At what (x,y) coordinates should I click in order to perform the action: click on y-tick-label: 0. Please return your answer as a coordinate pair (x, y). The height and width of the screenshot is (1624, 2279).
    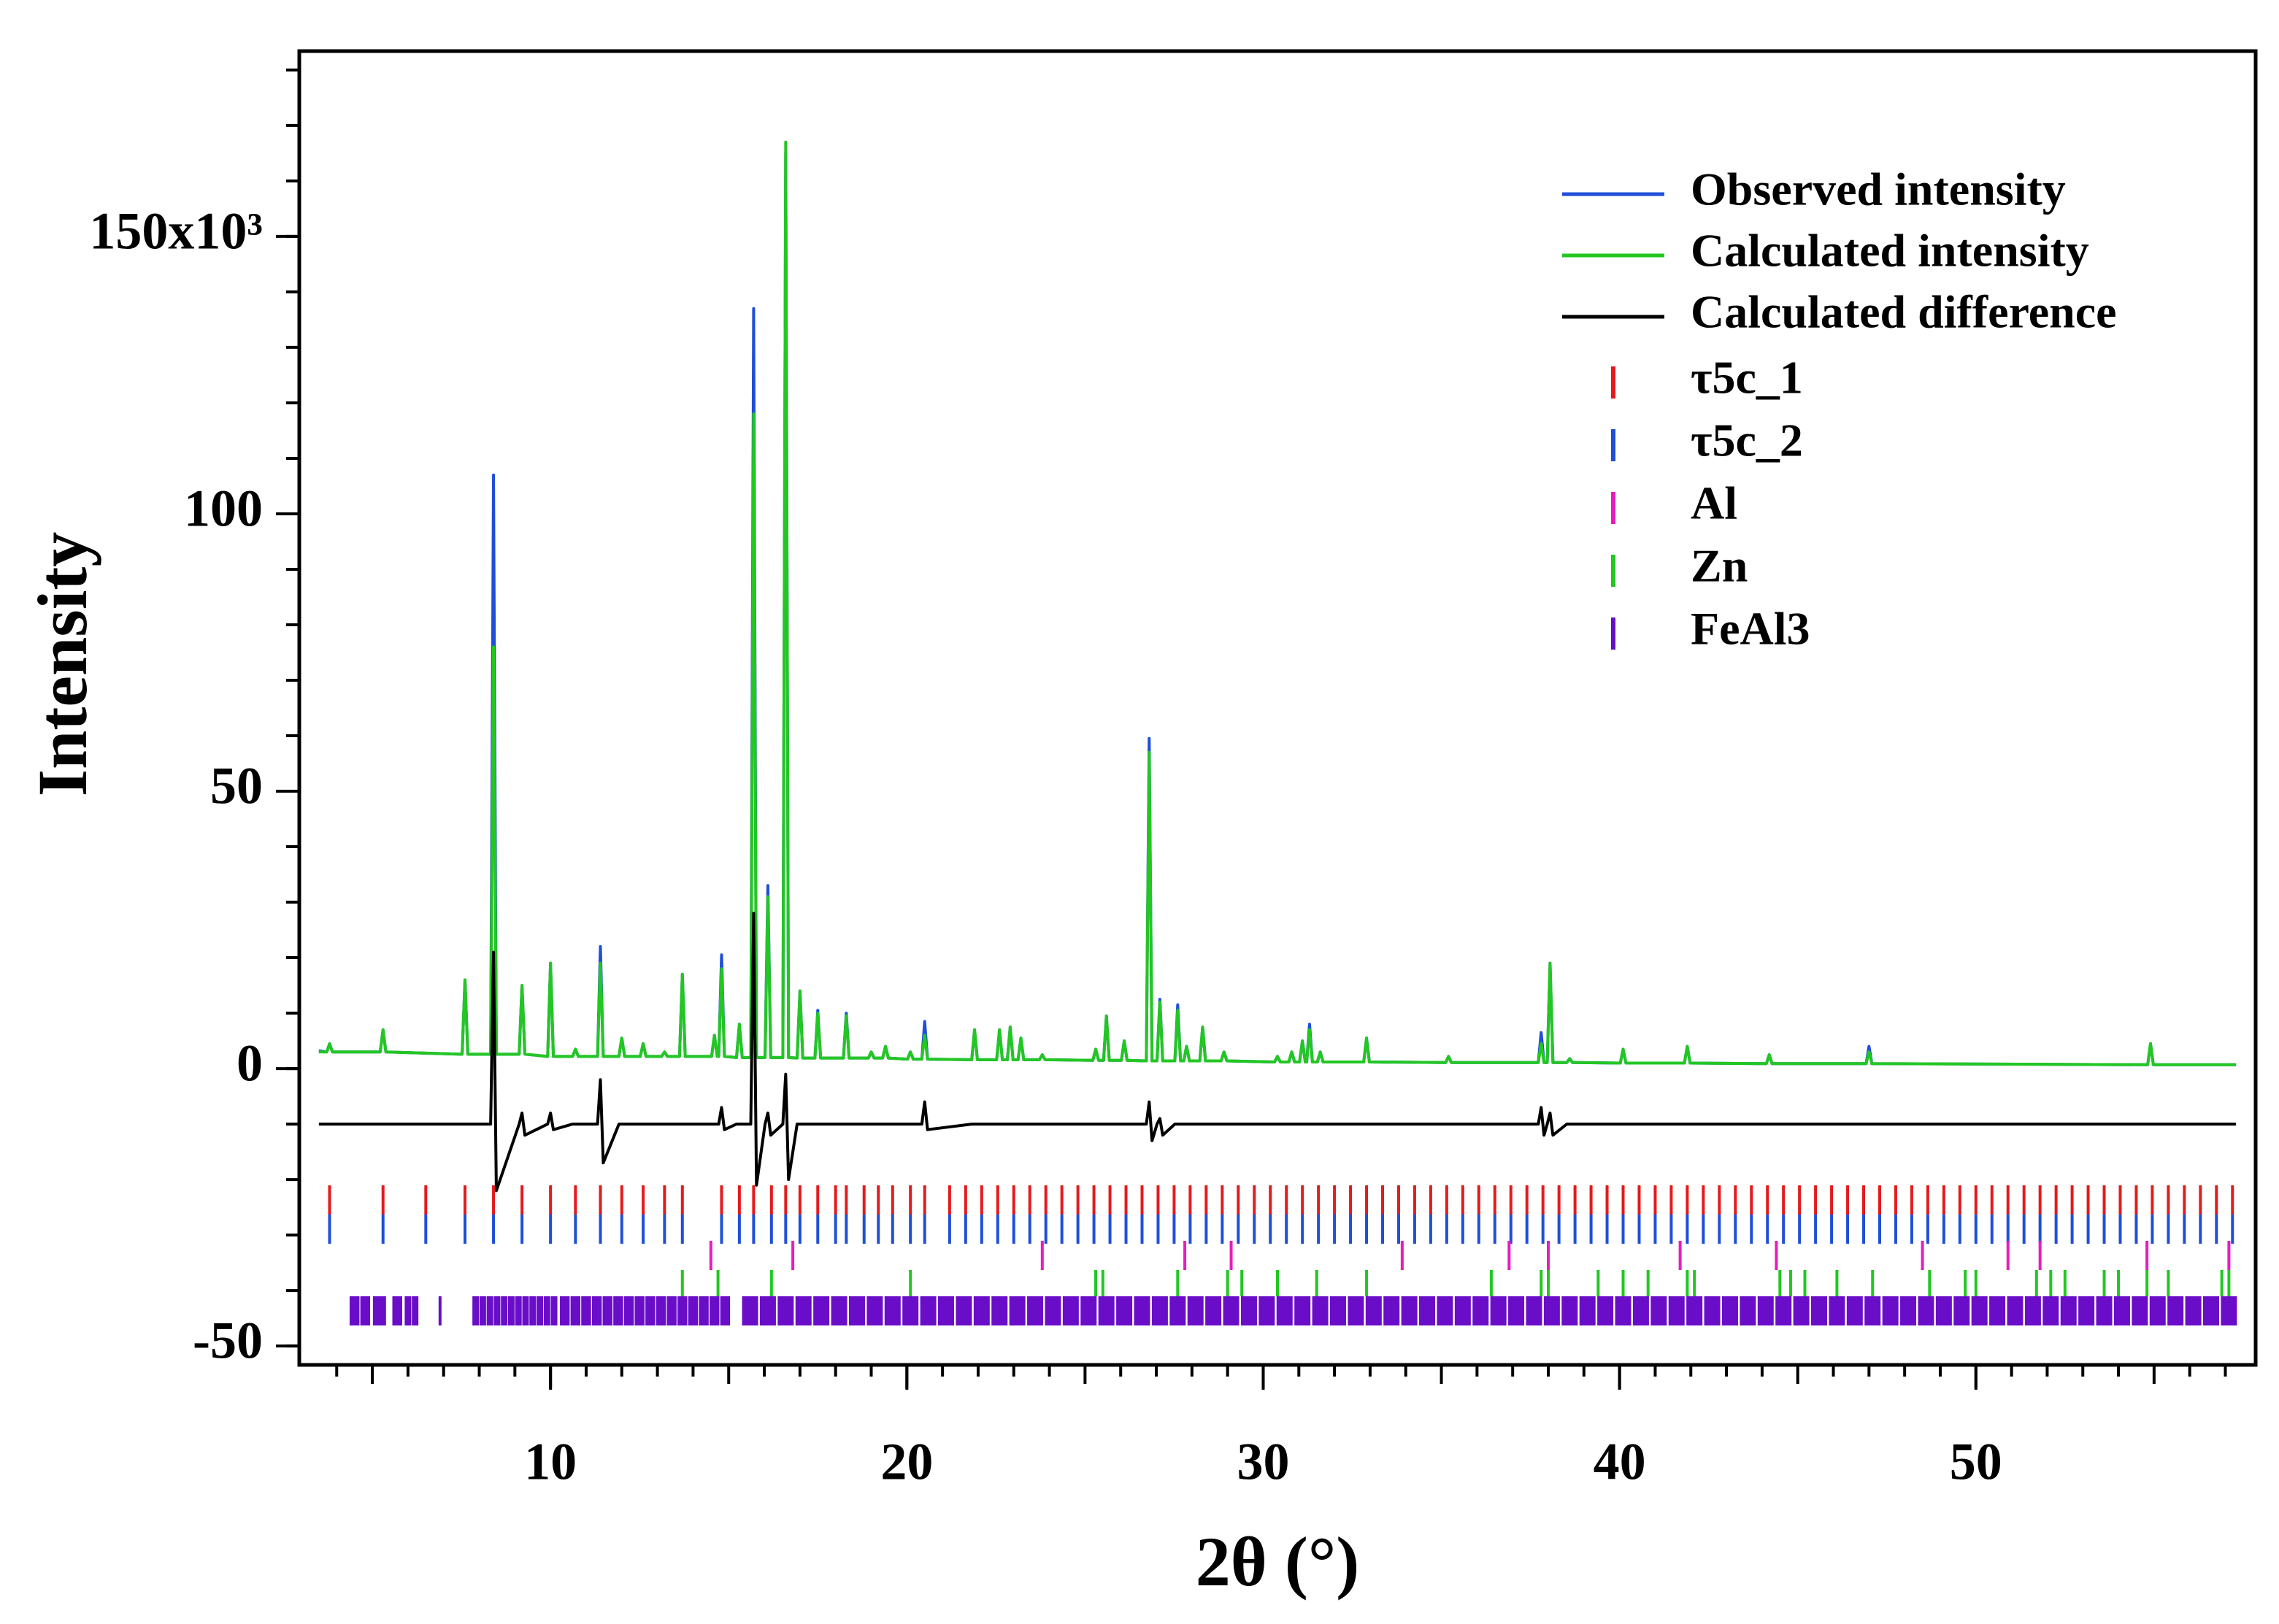
    Looking at the image, I should click on (250, 1063).